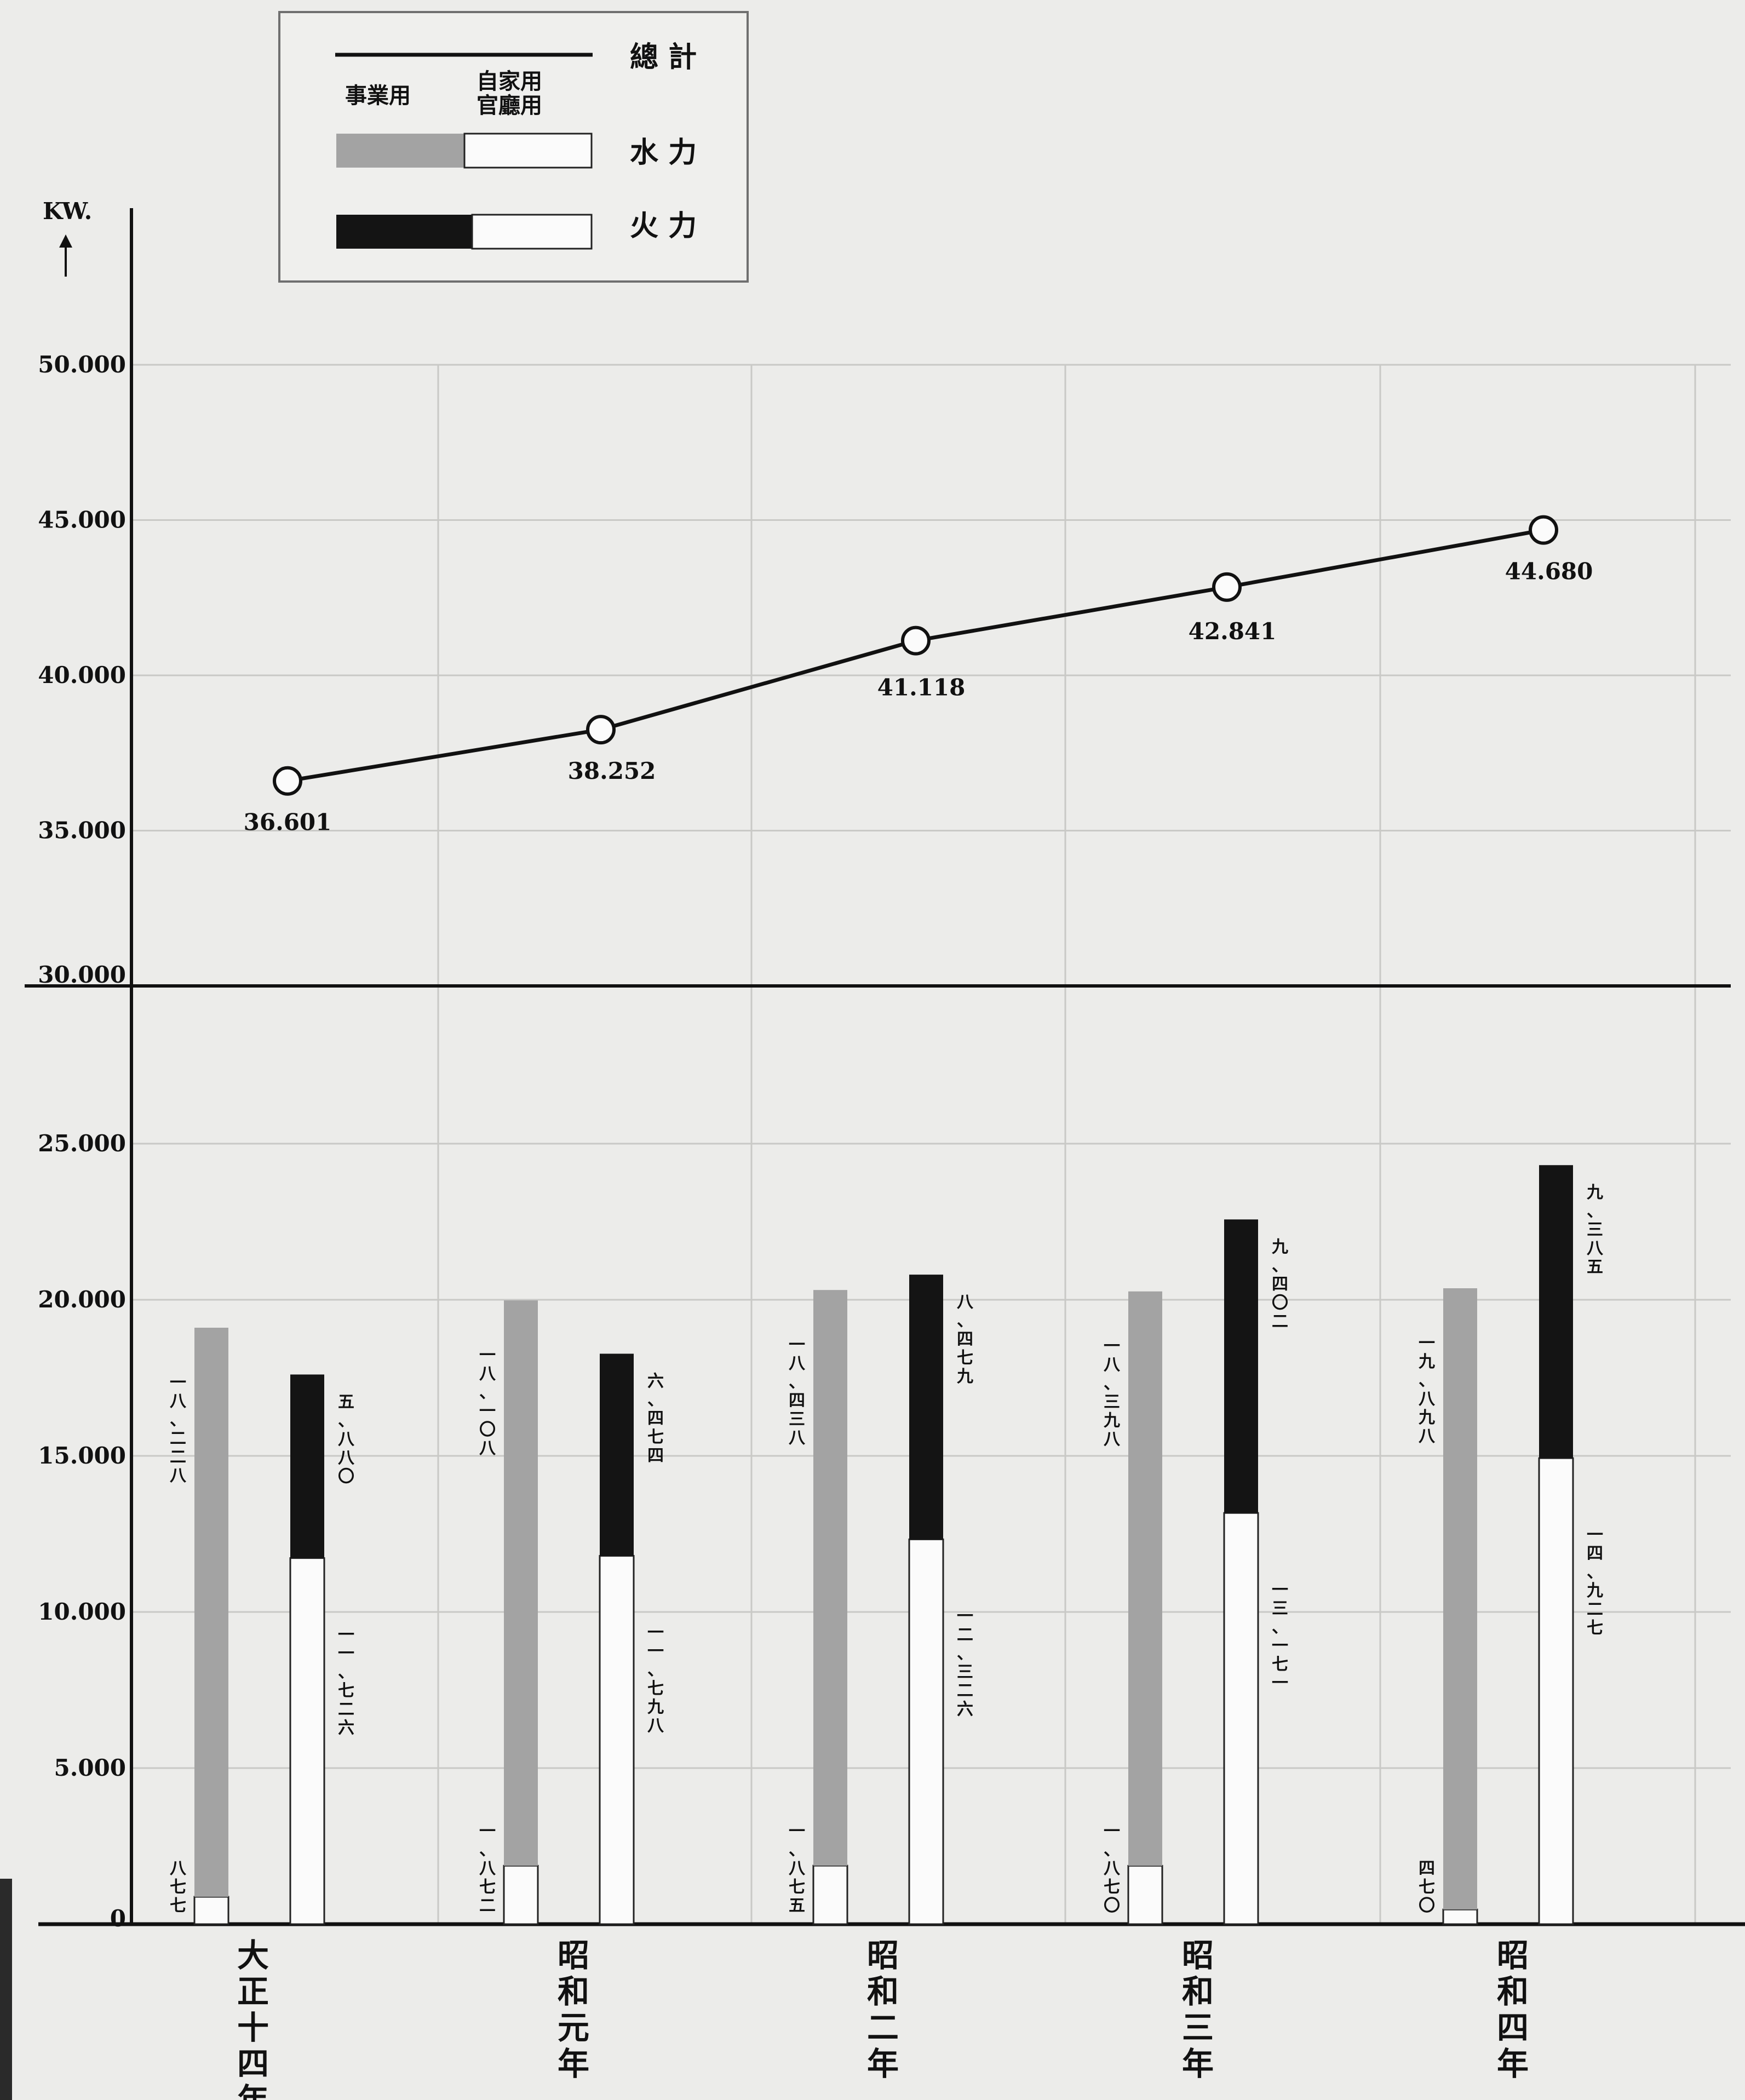  Describe the element at coordinates (798, 1391) in the screenshot. I see `hydro-business-value-label: 一八、四三八` at that location.